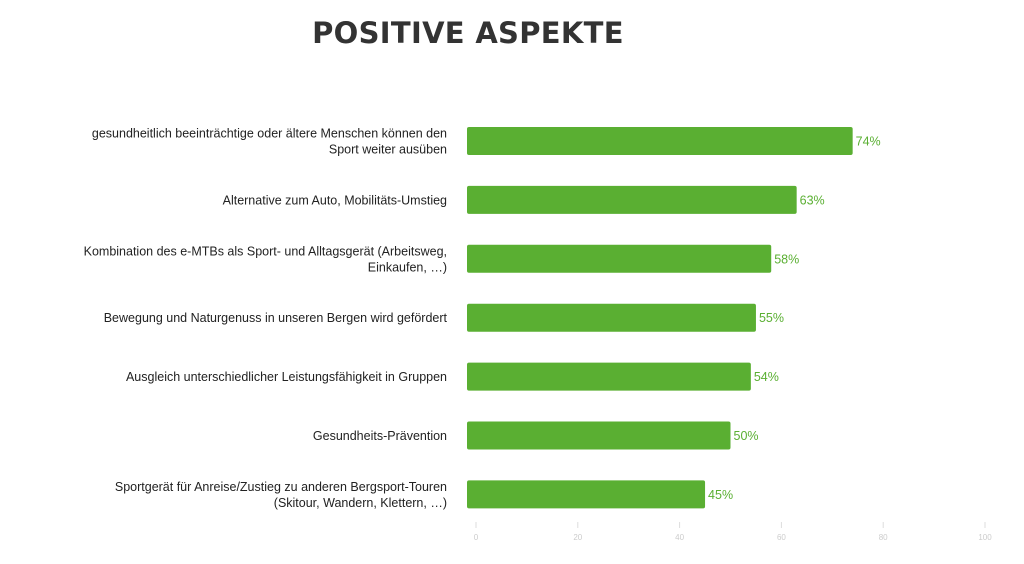  I want to click on x-tick-label: 40, so click(679, 537).